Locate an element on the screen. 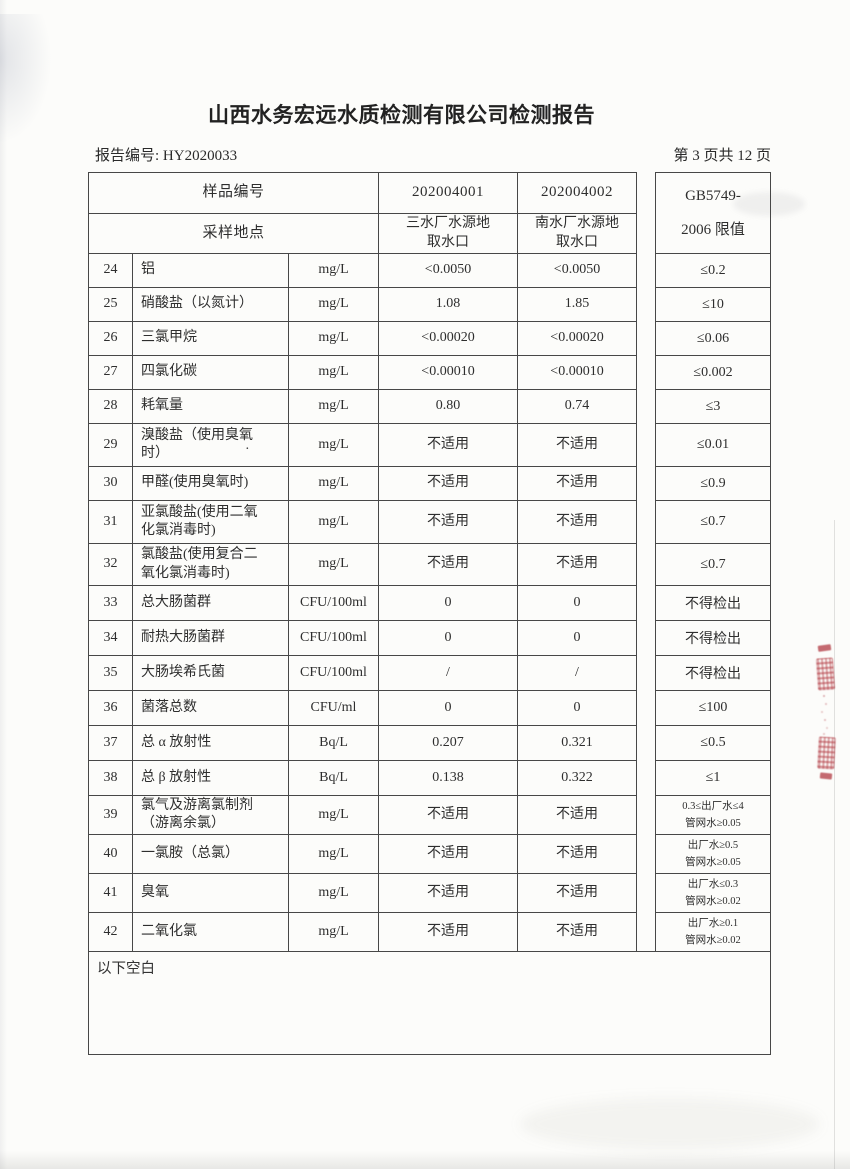 The width and height of the screenshot is (850, 1169). report-meta-row: 报告编号: HY2020033 第 3 页共 12 页 is located at coordinates (429, 154).